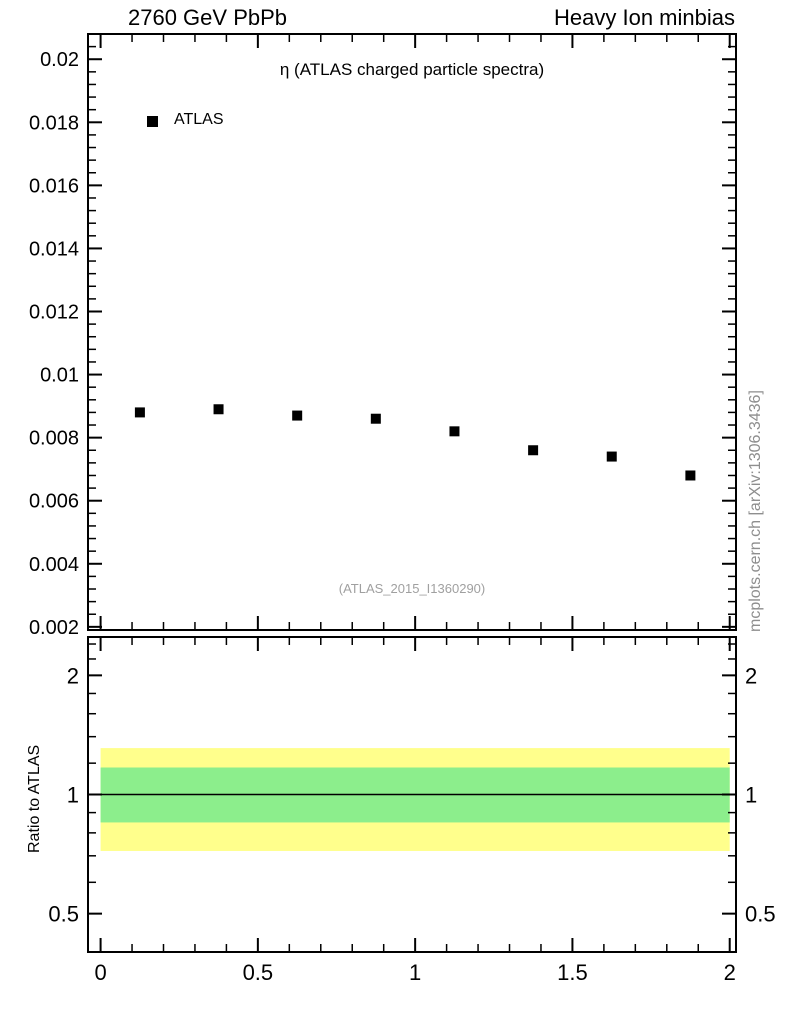 This screenshot has height=1024, width=786. Describe the element at coordinates (760, 914) in the screenshot. I see `ratio-y-tick-label-right: 0.5` at that location.